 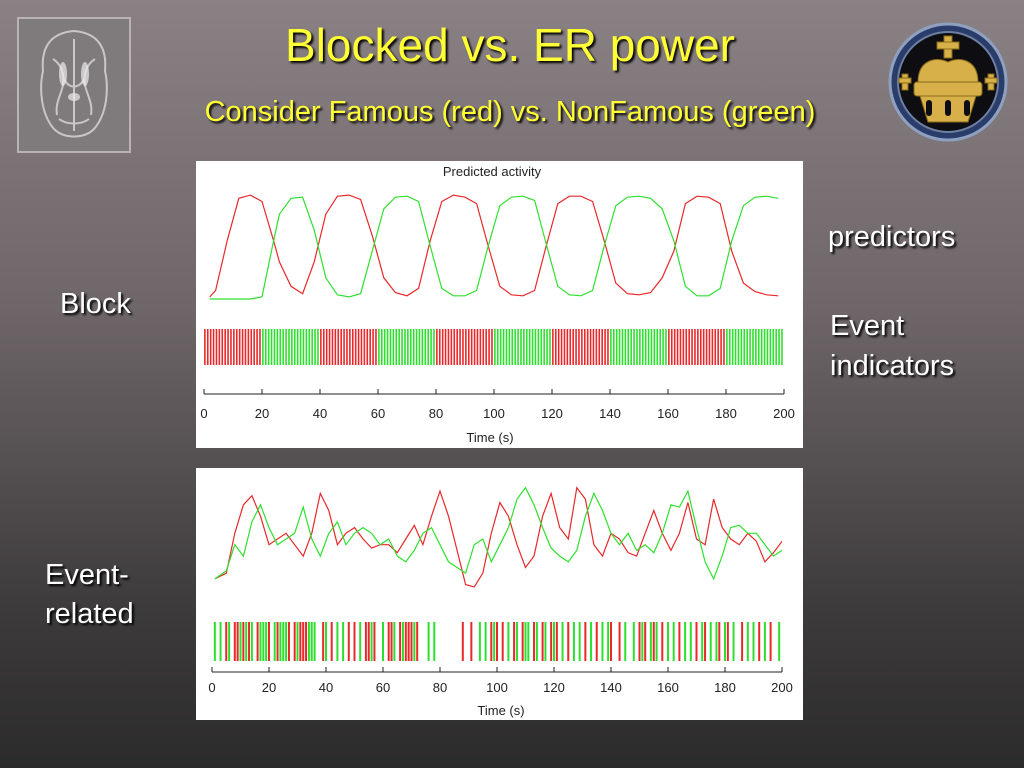 What do you see at coordinates (867, 326) in the screenshot?
I see `event-indicators-label-line1: Event` at bounding box center [867, 326].